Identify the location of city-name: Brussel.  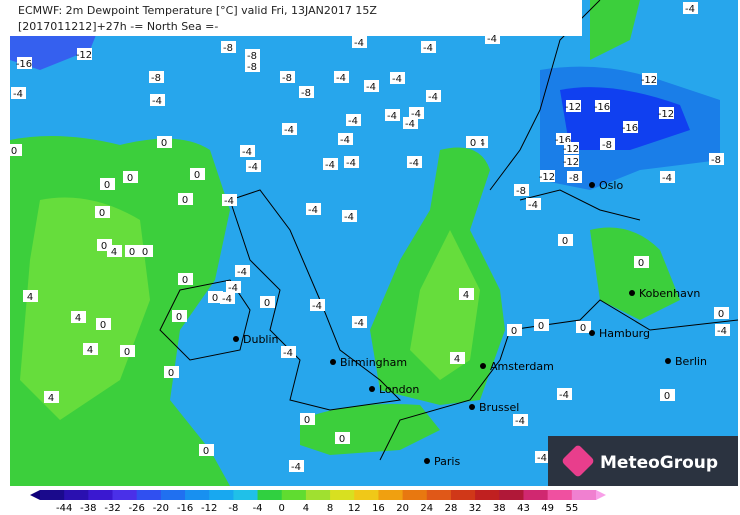
(499, 407).